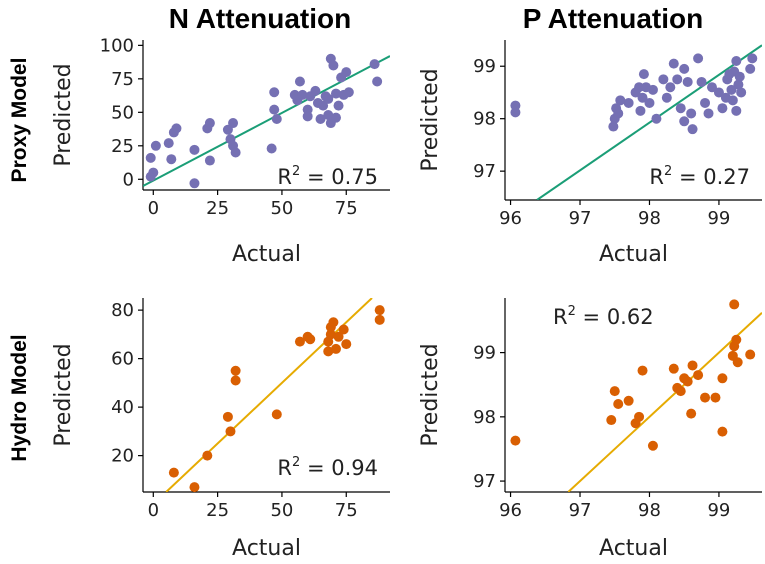  I want to click on y-tick-label: 25, so click(122, 146).